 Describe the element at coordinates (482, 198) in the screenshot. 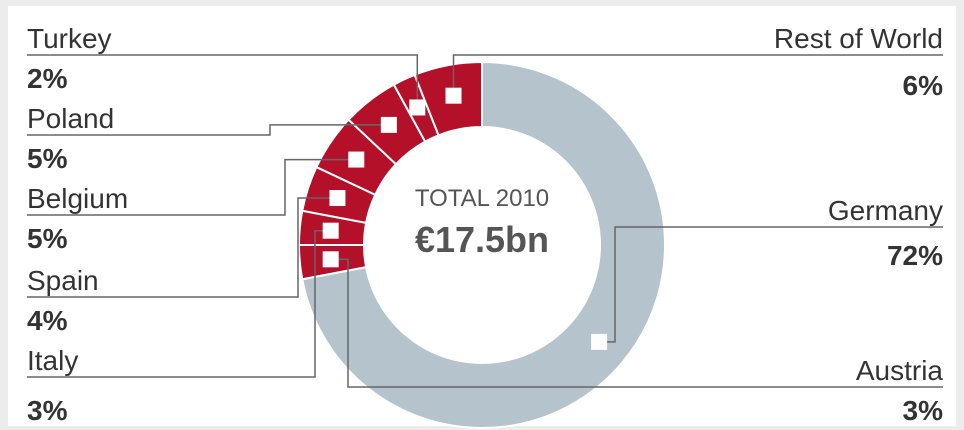

I see `center-title: TOTAL 2010` at that location.